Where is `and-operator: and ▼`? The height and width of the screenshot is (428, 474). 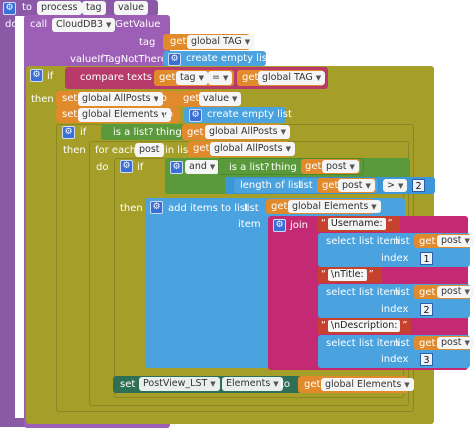
and-operator: and ▼ is located at coordinates (202, 167).